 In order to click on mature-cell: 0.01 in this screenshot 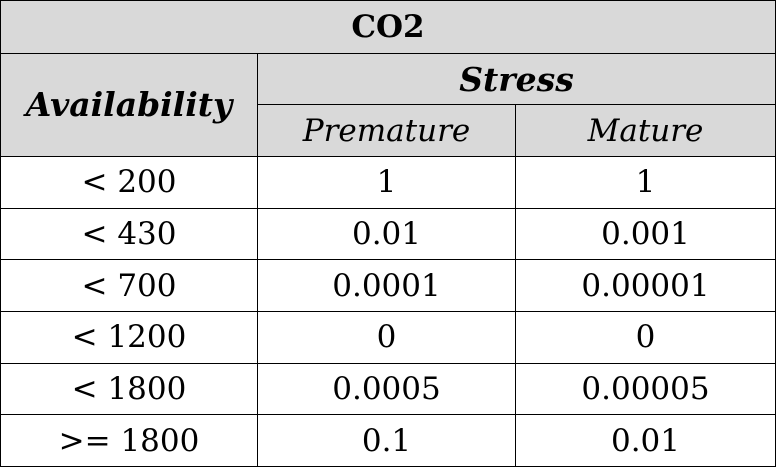, I will do `click(645, 440)`.